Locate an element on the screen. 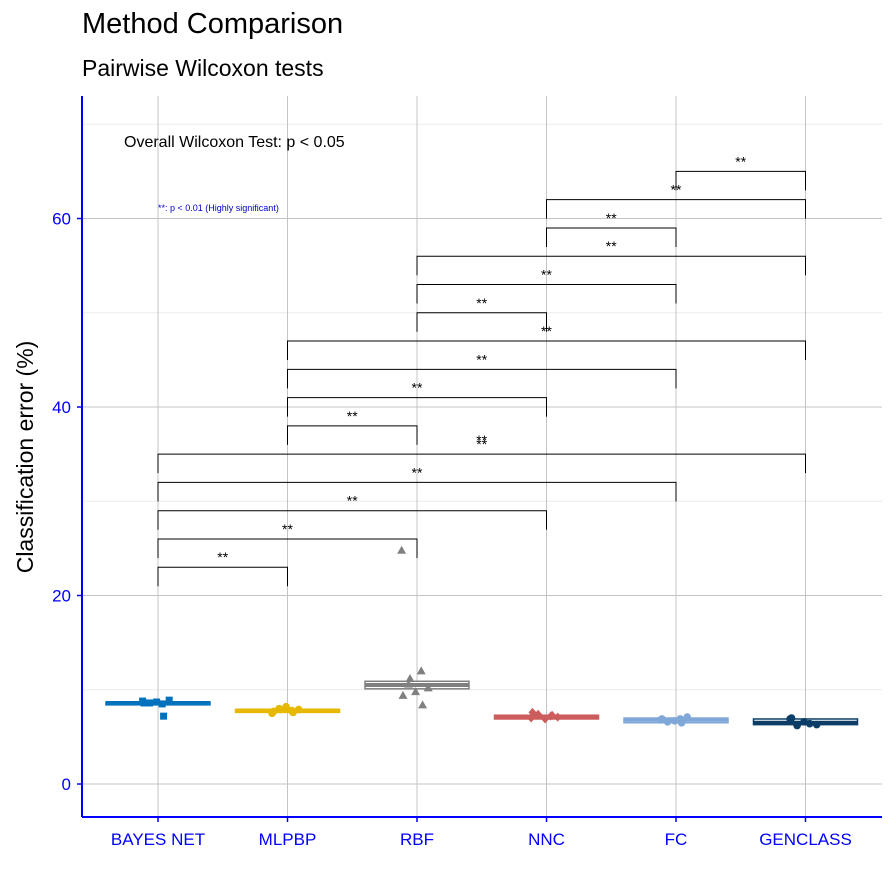 The width and height of the screenshot is (896, 896). y-axis-label: Classification error (%) is located at coordinates (25, 457).